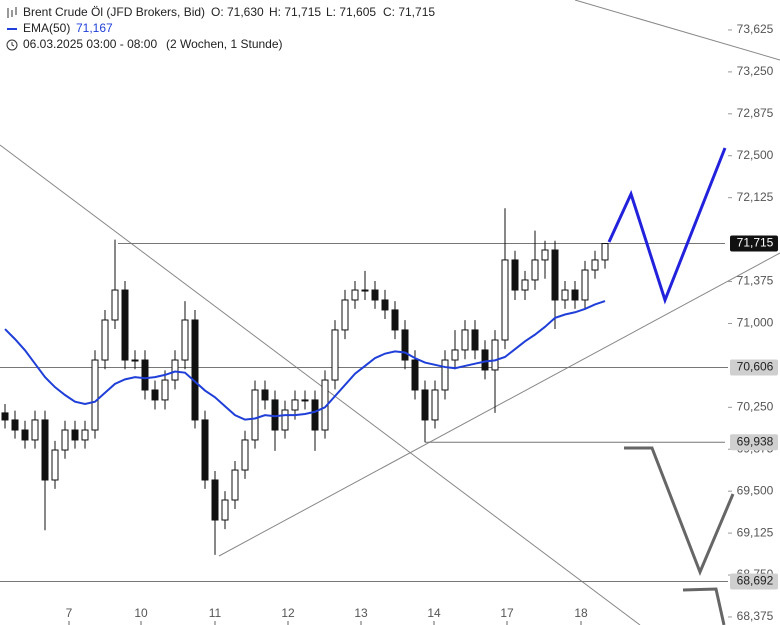 This screenshot has width=780, height=625. What do you see at coordinates (507, 613) in the screenshot?
I see `x-tick-label: 17` at bounding box center [507, 613].